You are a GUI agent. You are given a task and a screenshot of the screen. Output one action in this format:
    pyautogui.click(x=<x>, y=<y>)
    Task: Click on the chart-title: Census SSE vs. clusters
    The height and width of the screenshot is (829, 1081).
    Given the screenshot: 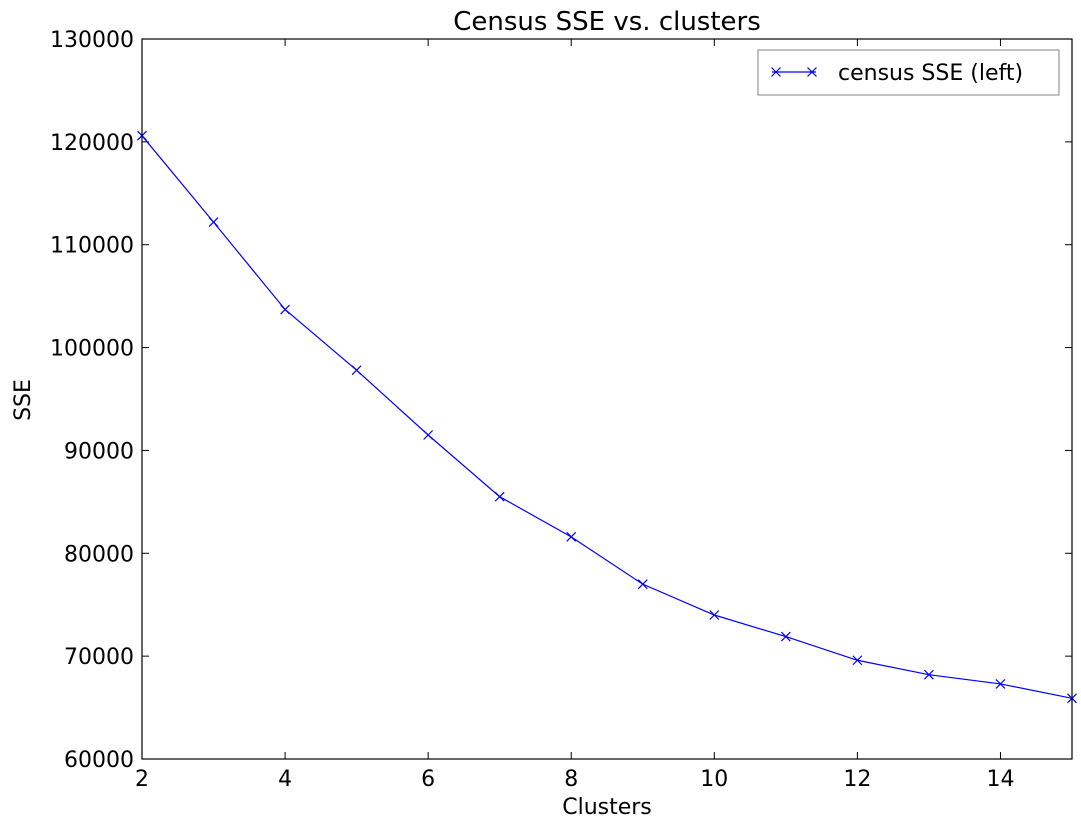 What is the action you would take?
    pyautogui.click(x=607, y=22)
    